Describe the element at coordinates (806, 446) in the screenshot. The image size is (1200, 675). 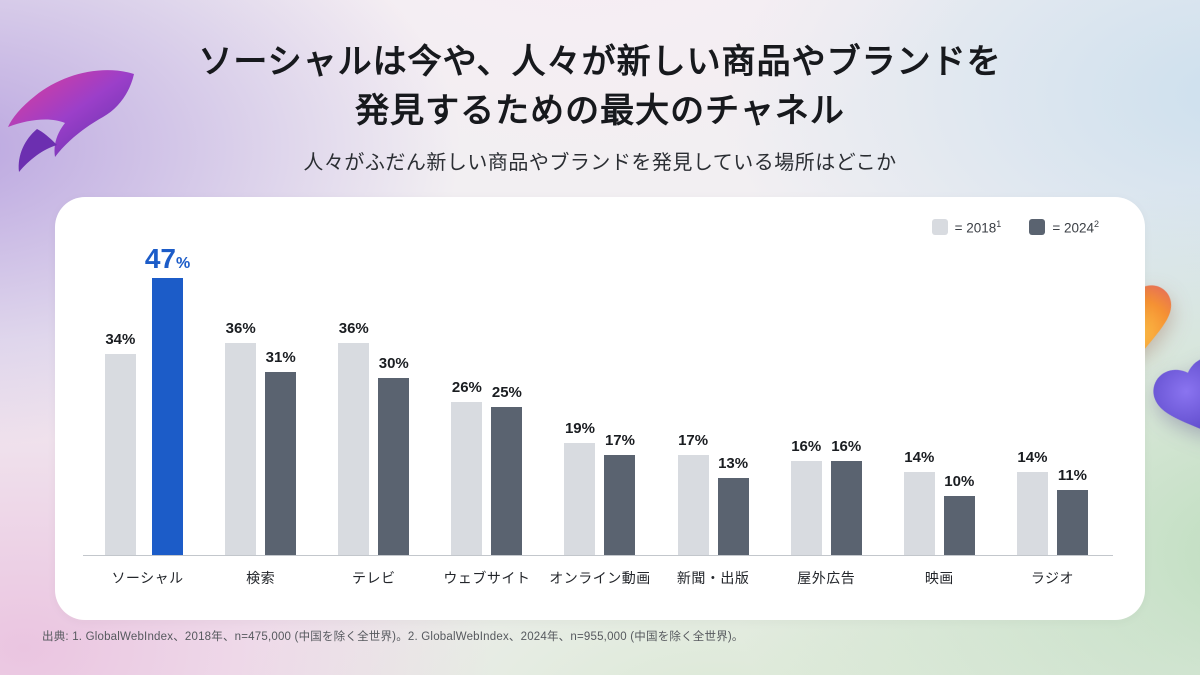
I see `bar-value-2018: 16%` at that location.